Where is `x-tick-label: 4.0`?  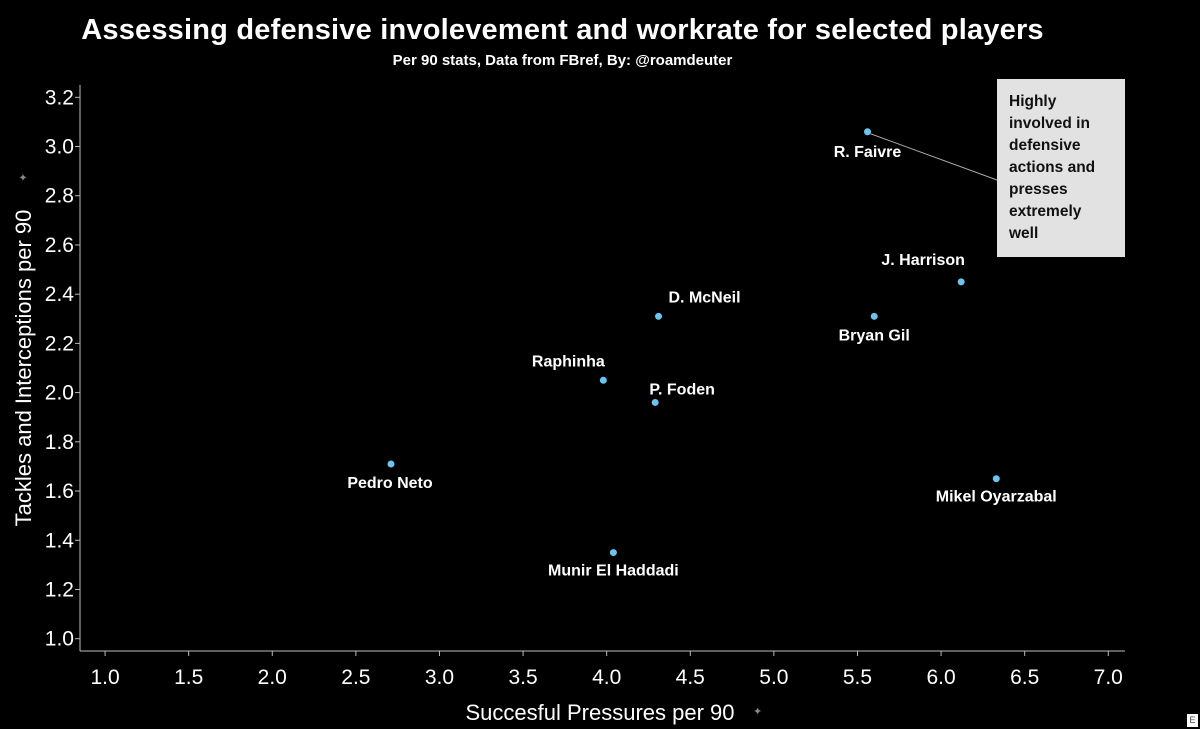
x-tick-label: 4.0 is located at coordinates (606, 677).